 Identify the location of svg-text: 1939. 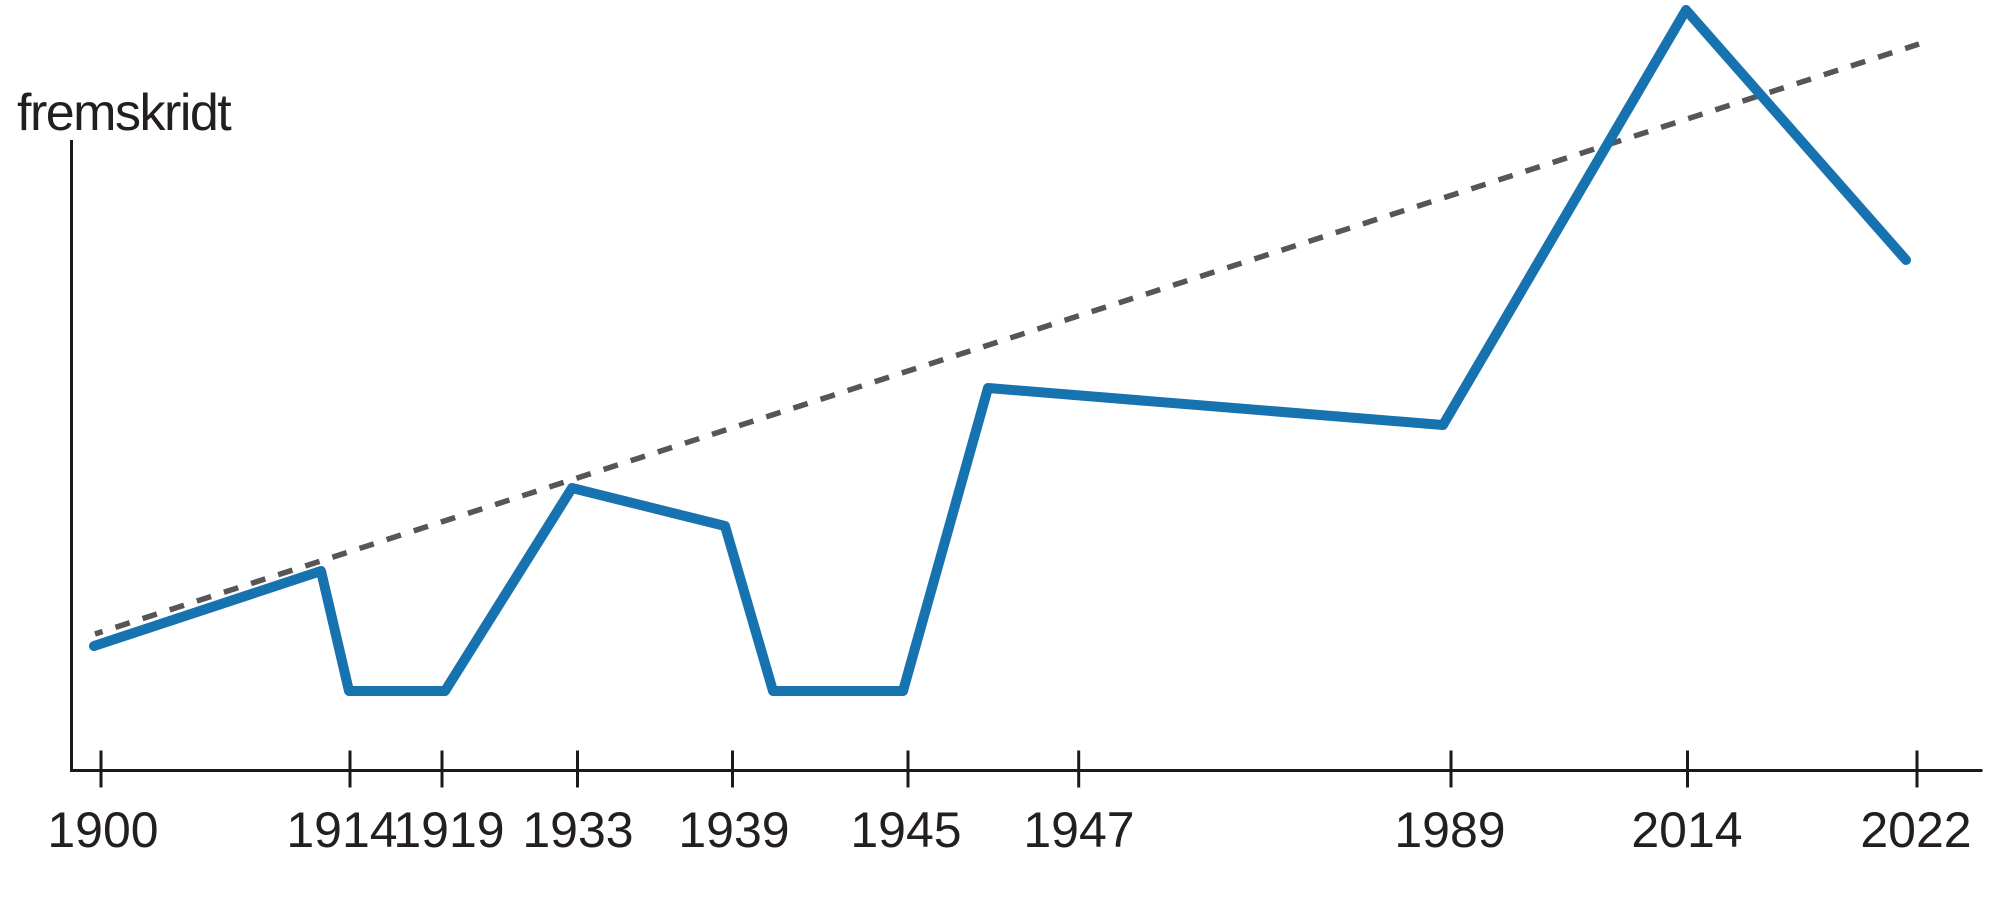
(733, 830).